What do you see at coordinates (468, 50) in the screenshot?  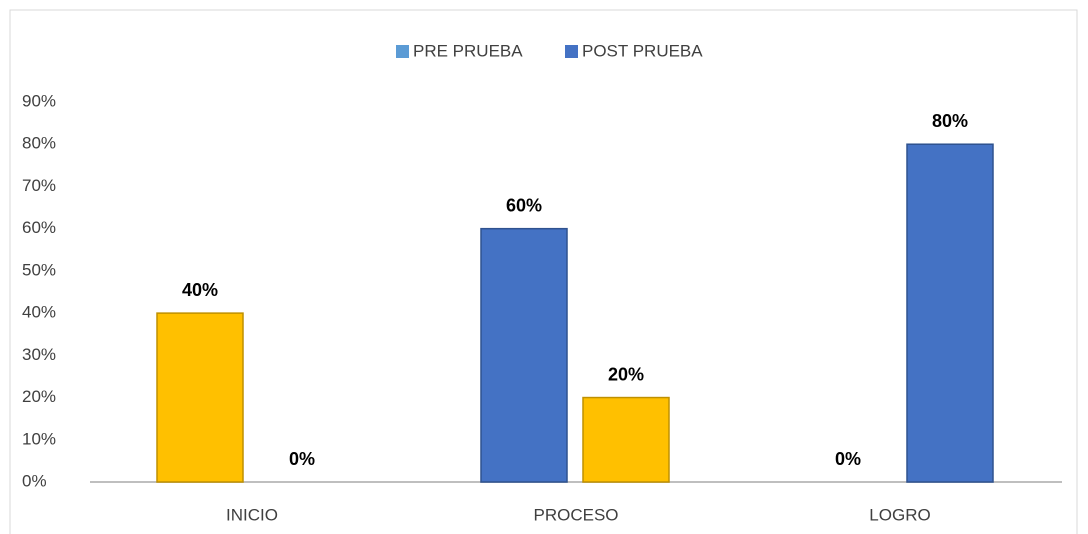 I see `legend-label: PRE PRUEBA` at bounding box center [468, 50].